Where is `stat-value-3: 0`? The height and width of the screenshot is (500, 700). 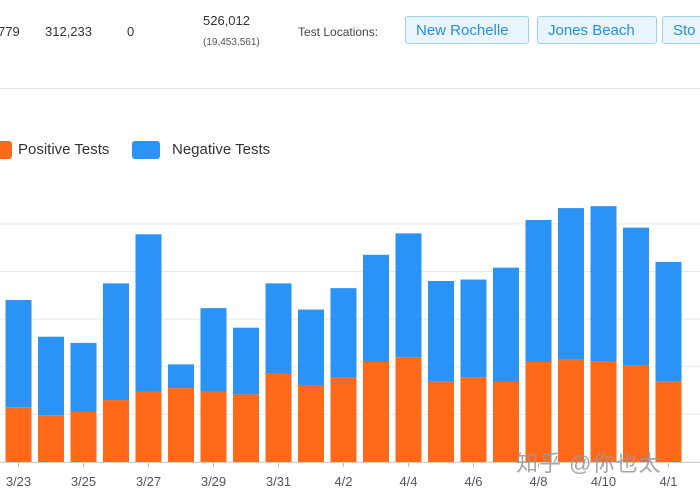 stat-value-3: 0 is located at coordinates (131, 31).